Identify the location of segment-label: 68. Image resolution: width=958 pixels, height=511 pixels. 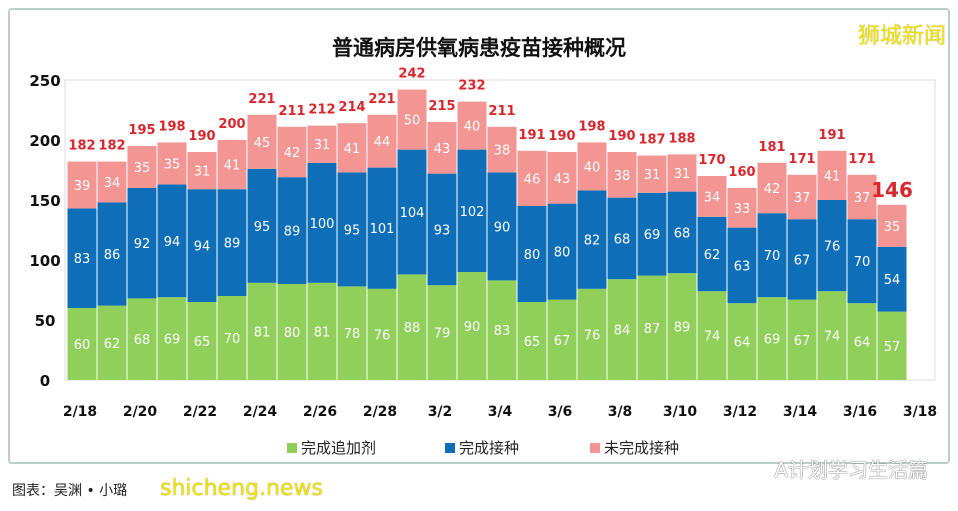
(142, 340).